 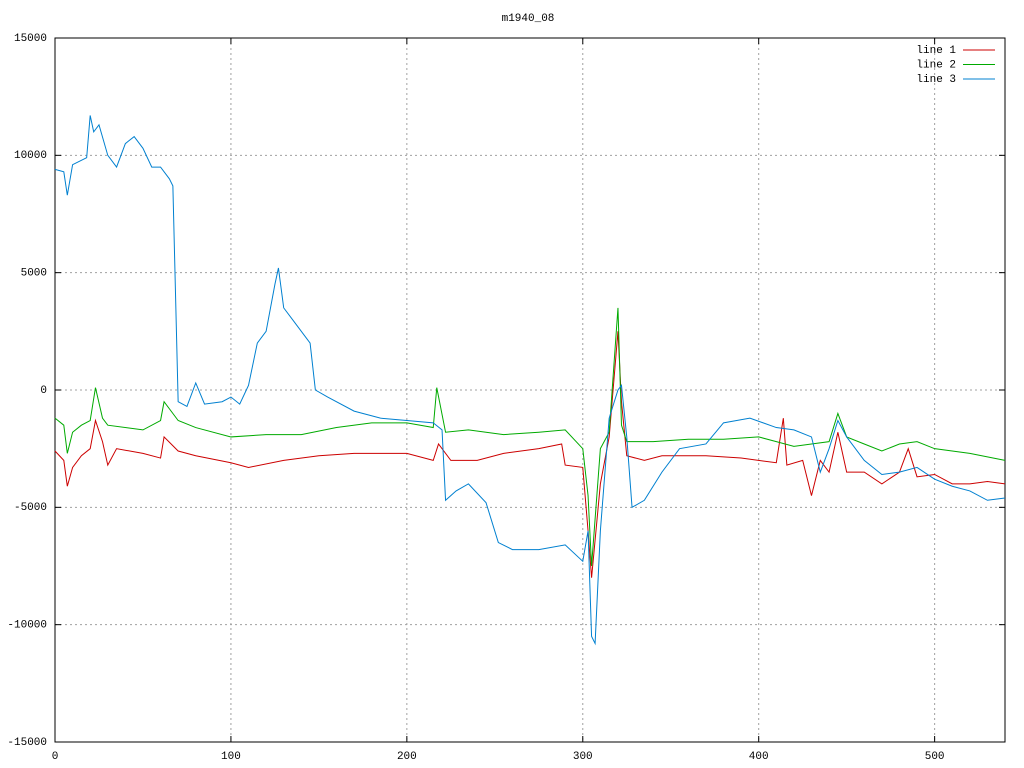 I want to click on legend-label: line 3, so click(x=936, y=80).